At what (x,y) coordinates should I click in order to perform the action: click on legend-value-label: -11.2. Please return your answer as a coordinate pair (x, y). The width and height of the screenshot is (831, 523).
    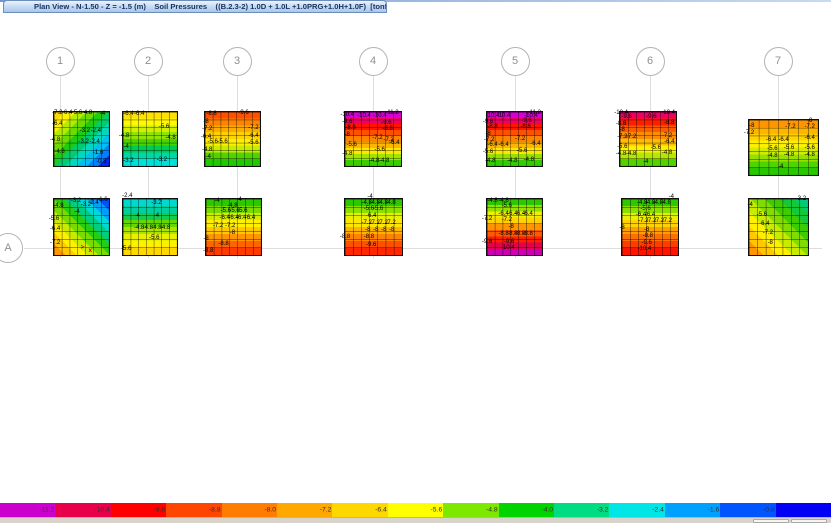
    Looking at the image, I should click on (47, 510).